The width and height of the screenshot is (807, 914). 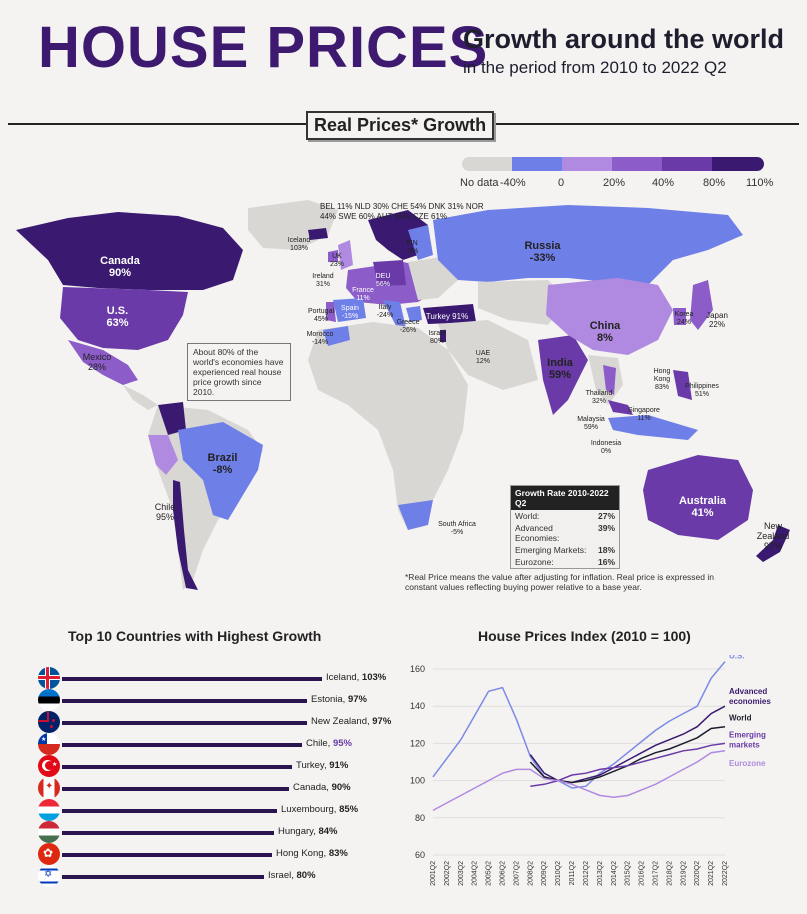 I want to click on map-label-indonesia: Indonesia 0%, so click(x=606, y=447).